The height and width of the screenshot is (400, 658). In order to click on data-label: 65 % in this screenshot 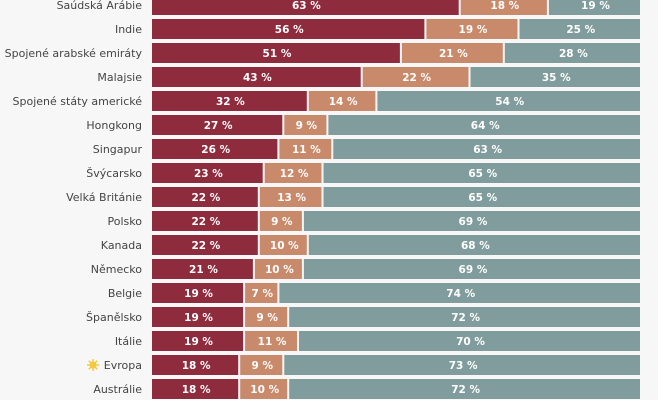, I will do `click(482, 174)`.